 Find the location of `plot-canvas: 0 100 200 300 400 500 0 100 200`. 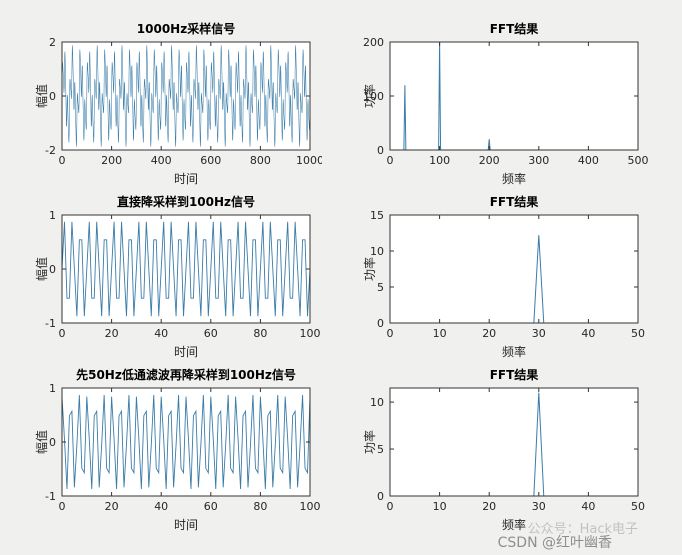

plot-canvas: 0 100 200 300 400 500 0 100 200 is located at coordinates (506, 101).